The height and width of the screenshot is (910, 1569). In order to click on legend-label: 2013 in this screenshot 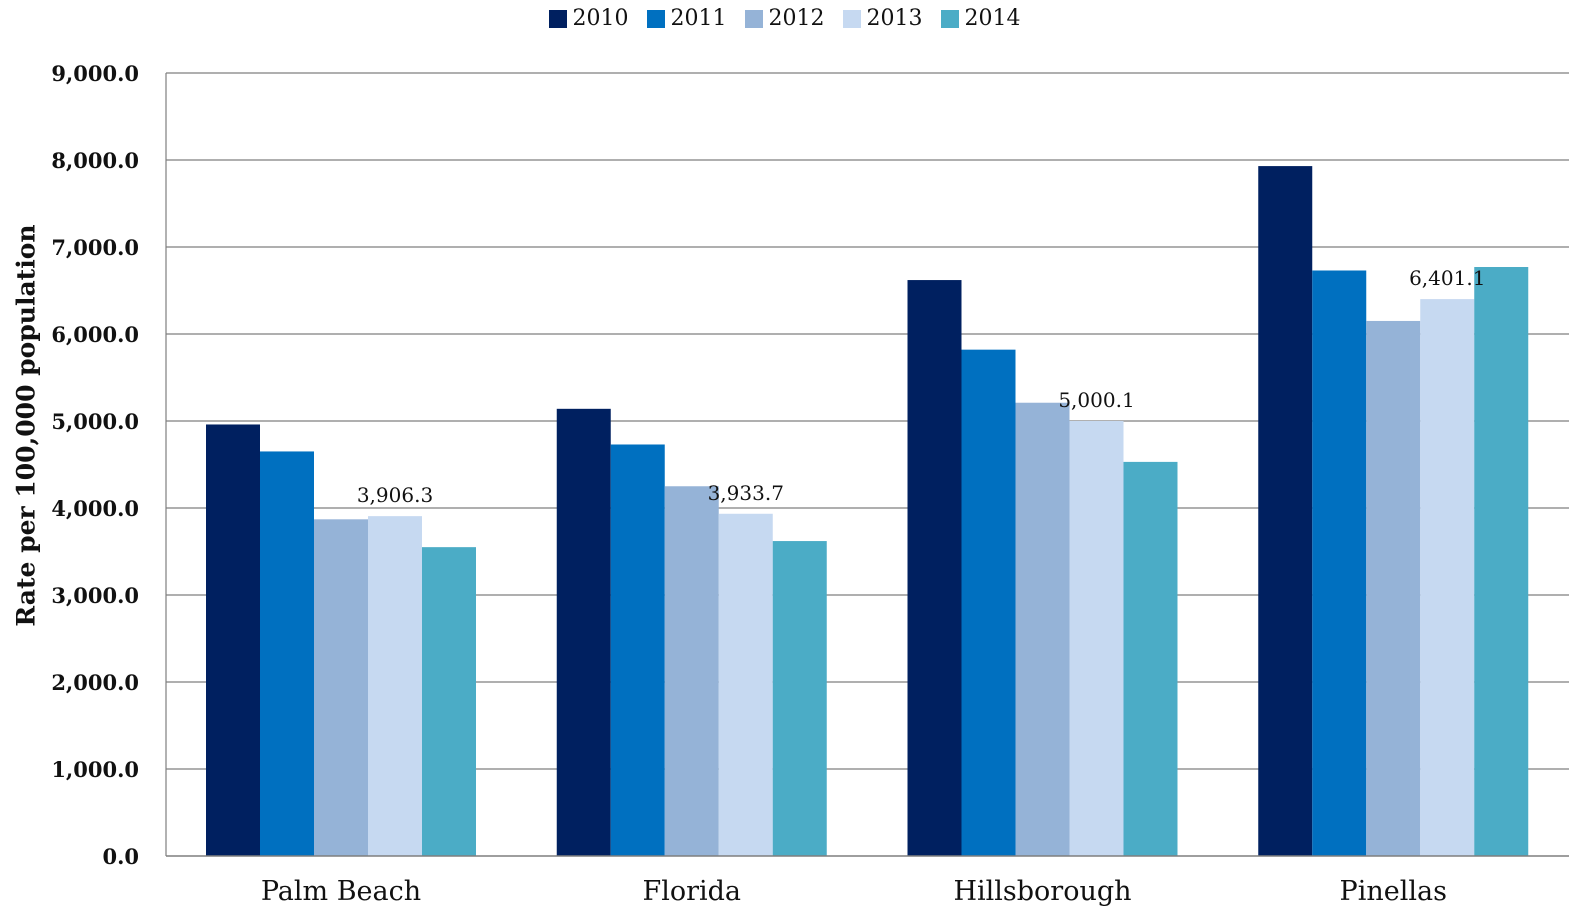, I will do `click(894, 18)`.